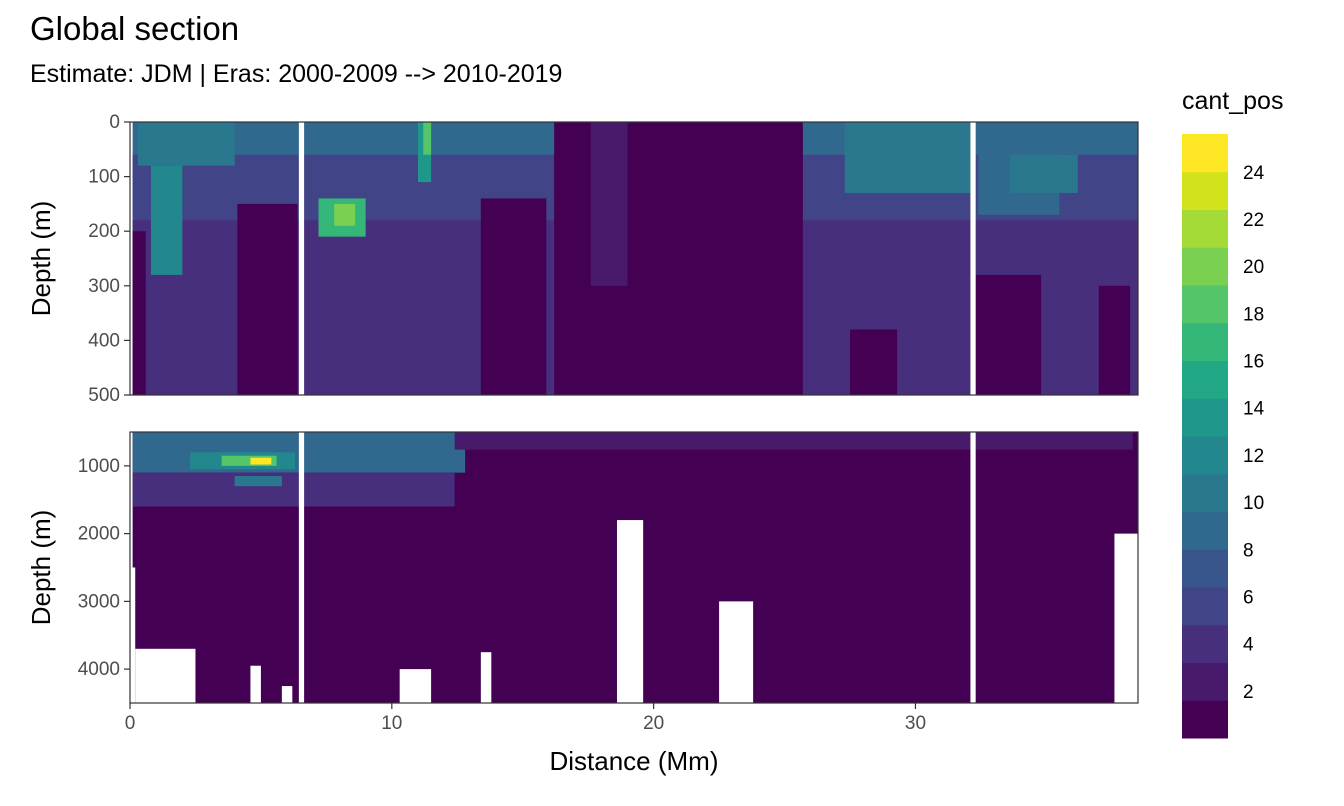 The height and width of the screenshot is (806, 1344). I want to click on y-tick-label: 300, so click(104, 286).